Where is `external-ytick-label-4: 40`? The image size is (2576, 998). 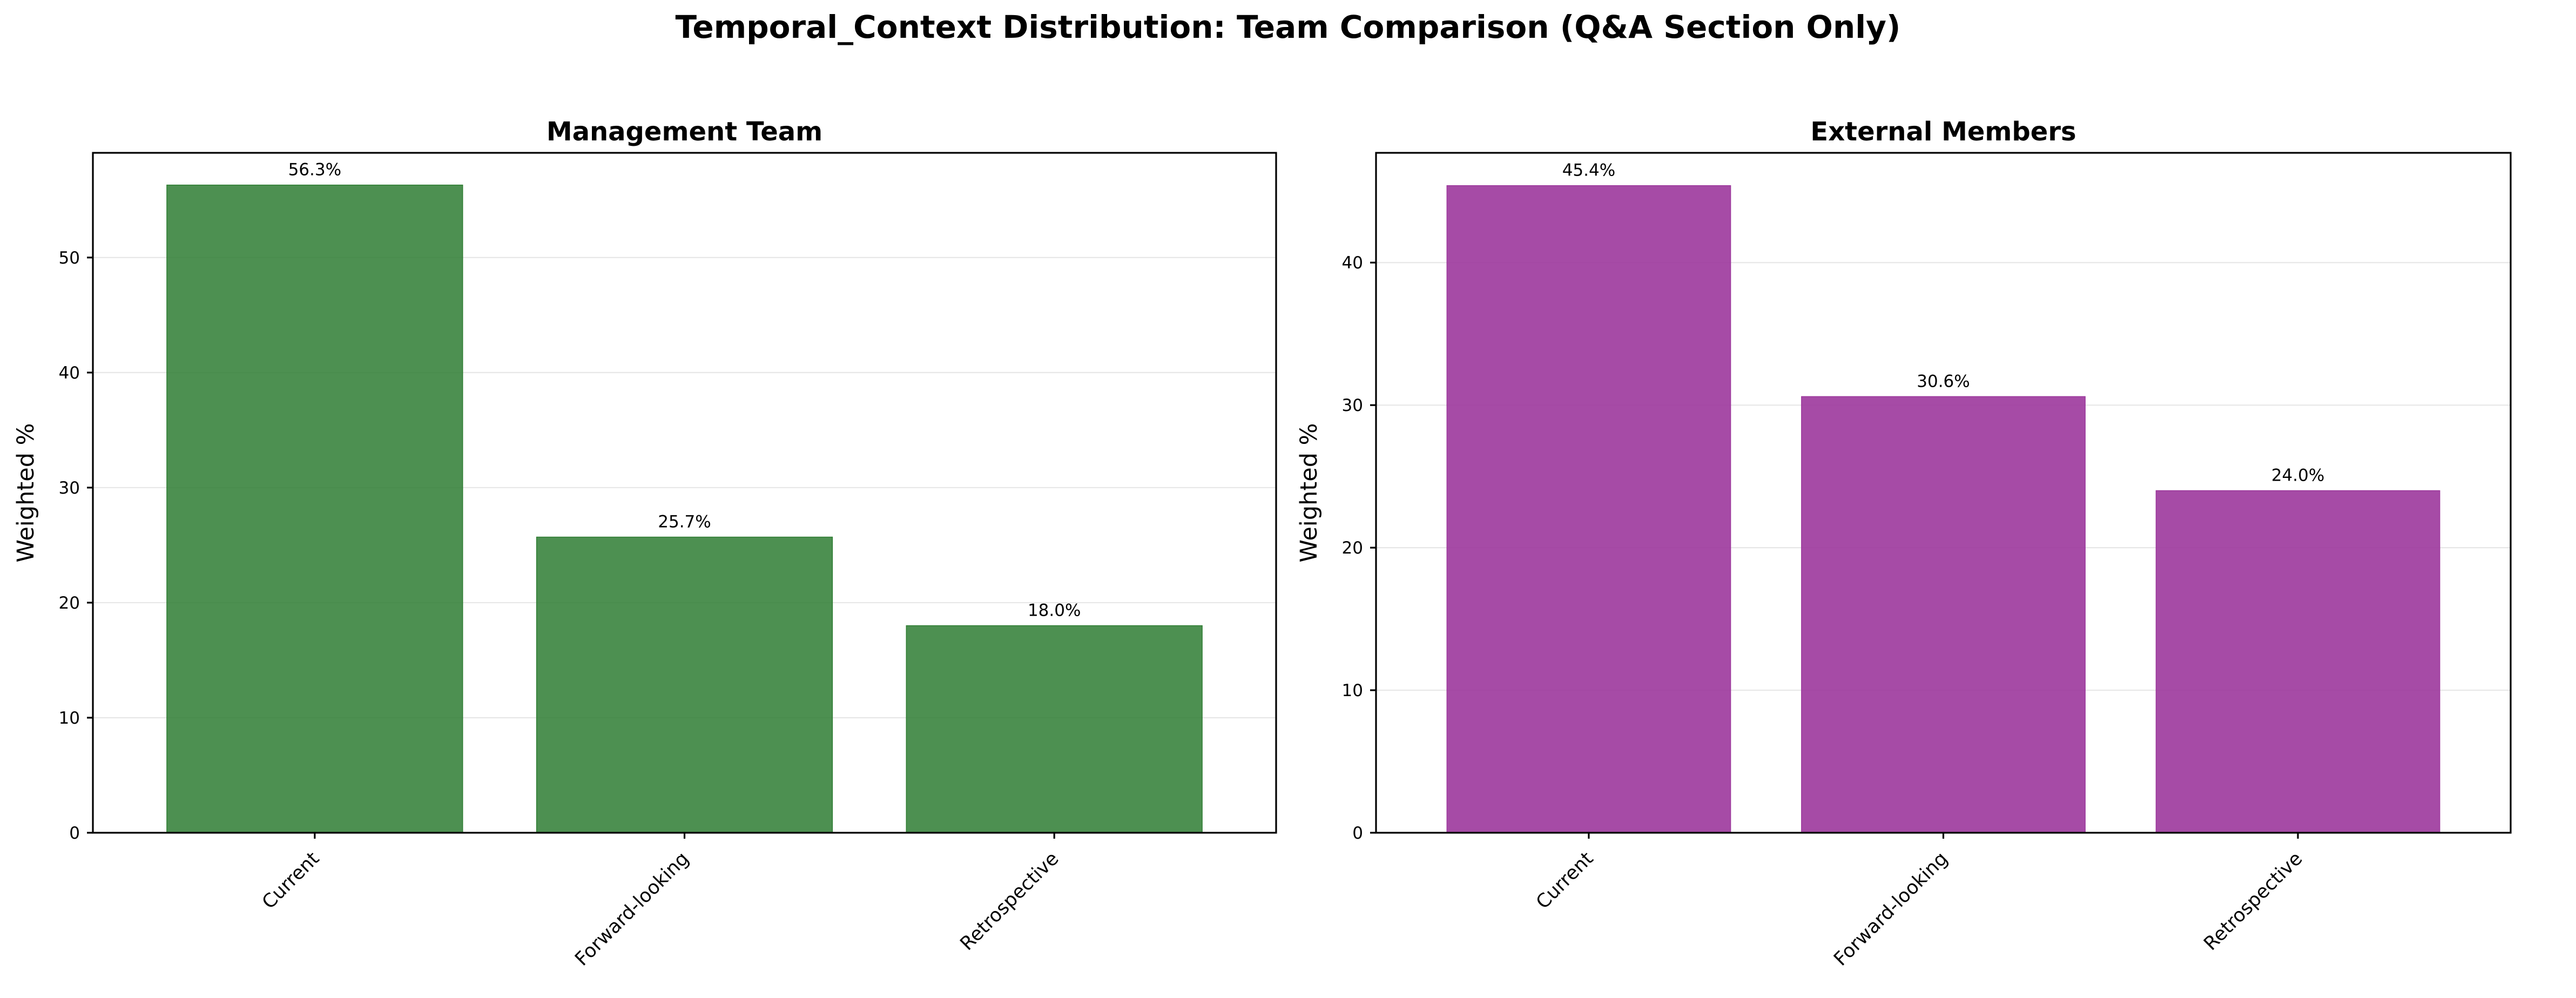
external-ytick-label-4: 40 is located at coordinates (1352, 263).